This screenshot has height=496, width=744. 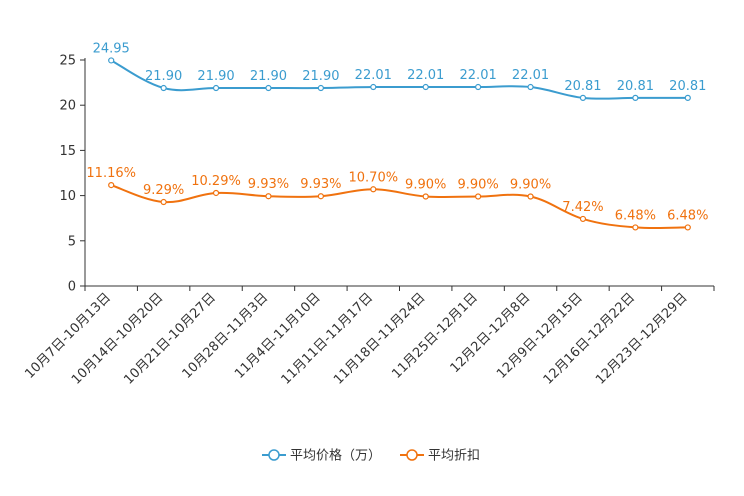 I want to click on legend-label: 平均折扣, so click(x=454, y=456).